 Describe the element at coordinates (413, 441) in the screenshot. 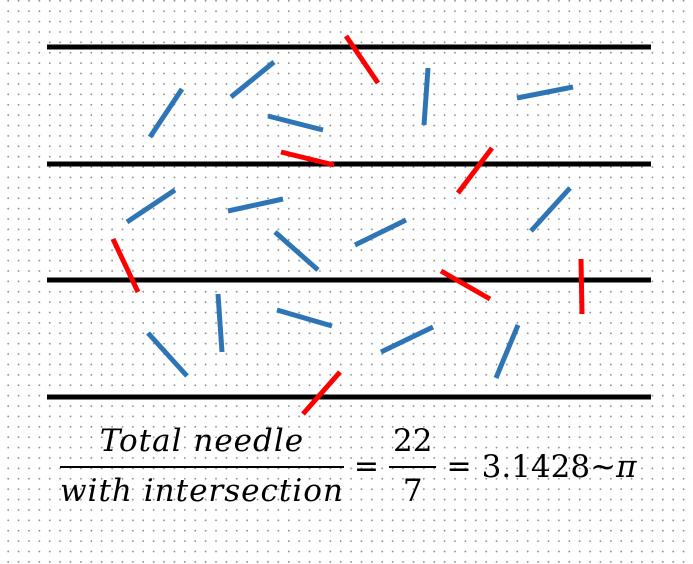

I see `total-needle-count: 22` at that location.